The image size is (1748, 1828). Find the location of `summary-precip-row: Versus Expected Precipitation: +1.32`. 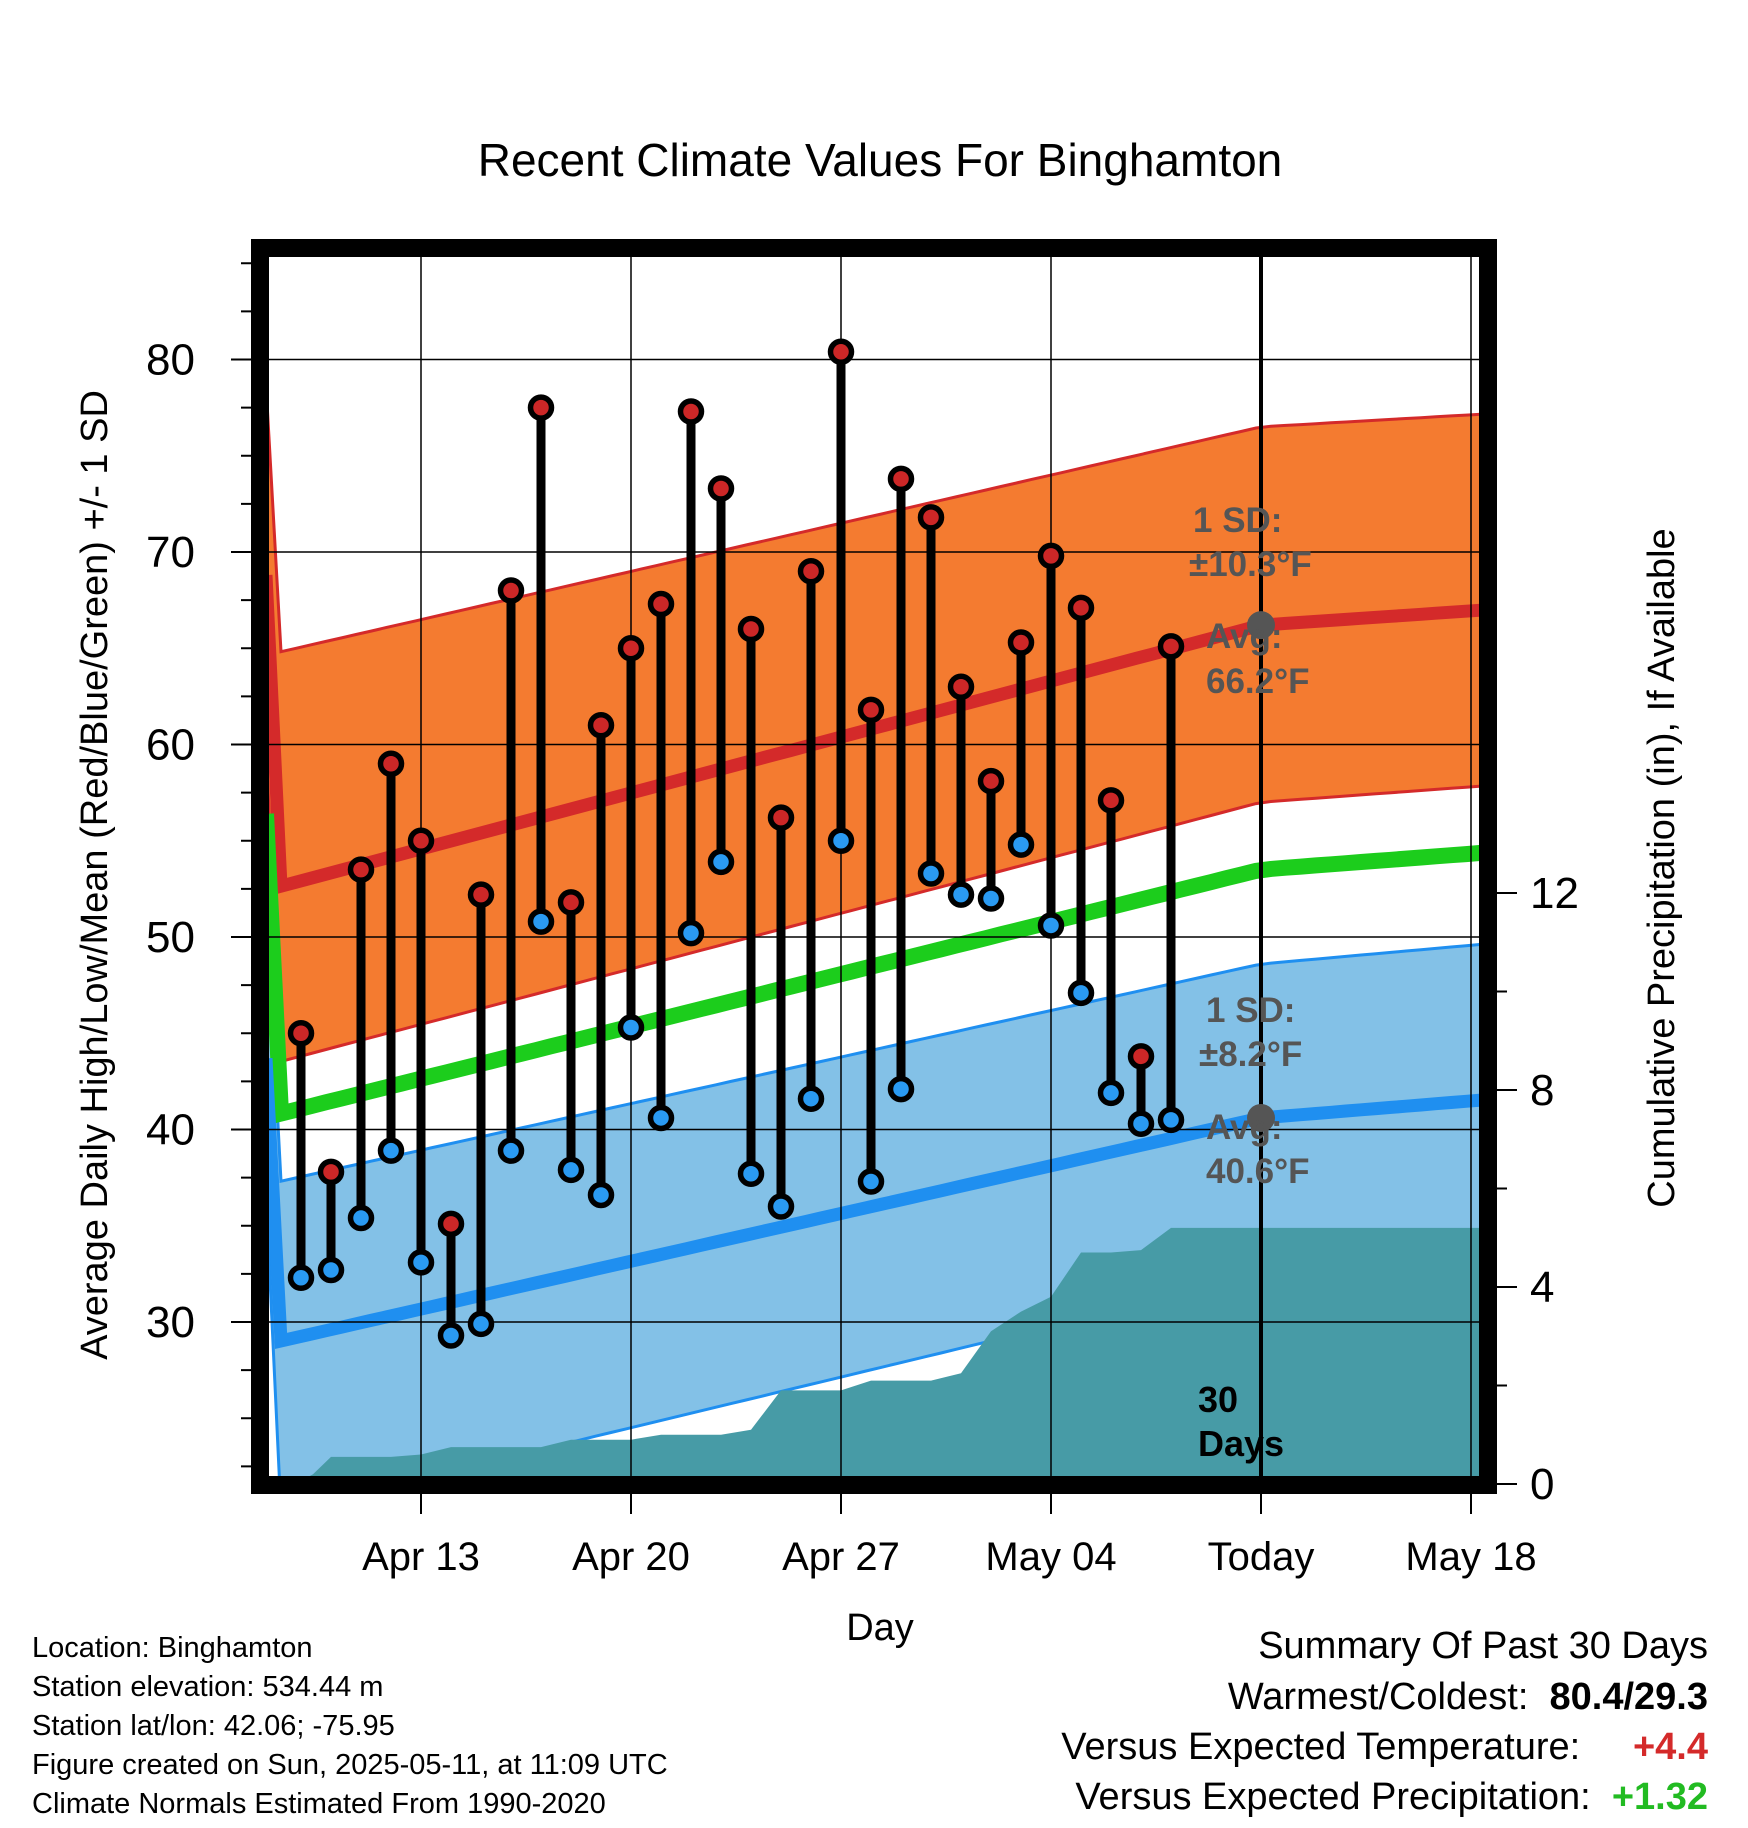

summary-precip-row: Versus Expected Precipitation: +1.32 is located at coordinates (1391, 1797).